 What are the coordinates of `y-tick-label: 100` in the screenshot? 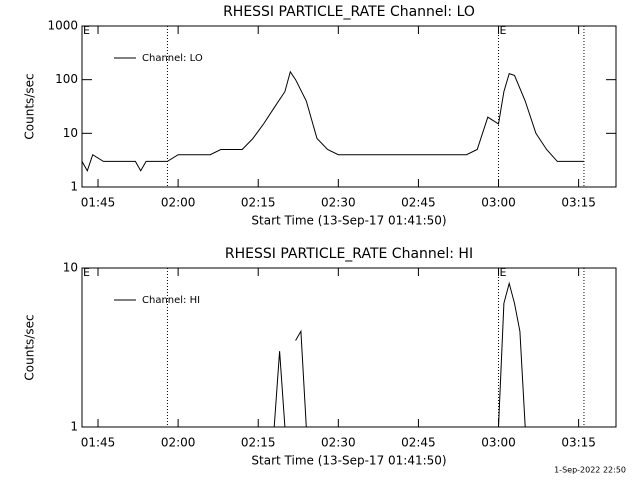 It's located at (66, 79).